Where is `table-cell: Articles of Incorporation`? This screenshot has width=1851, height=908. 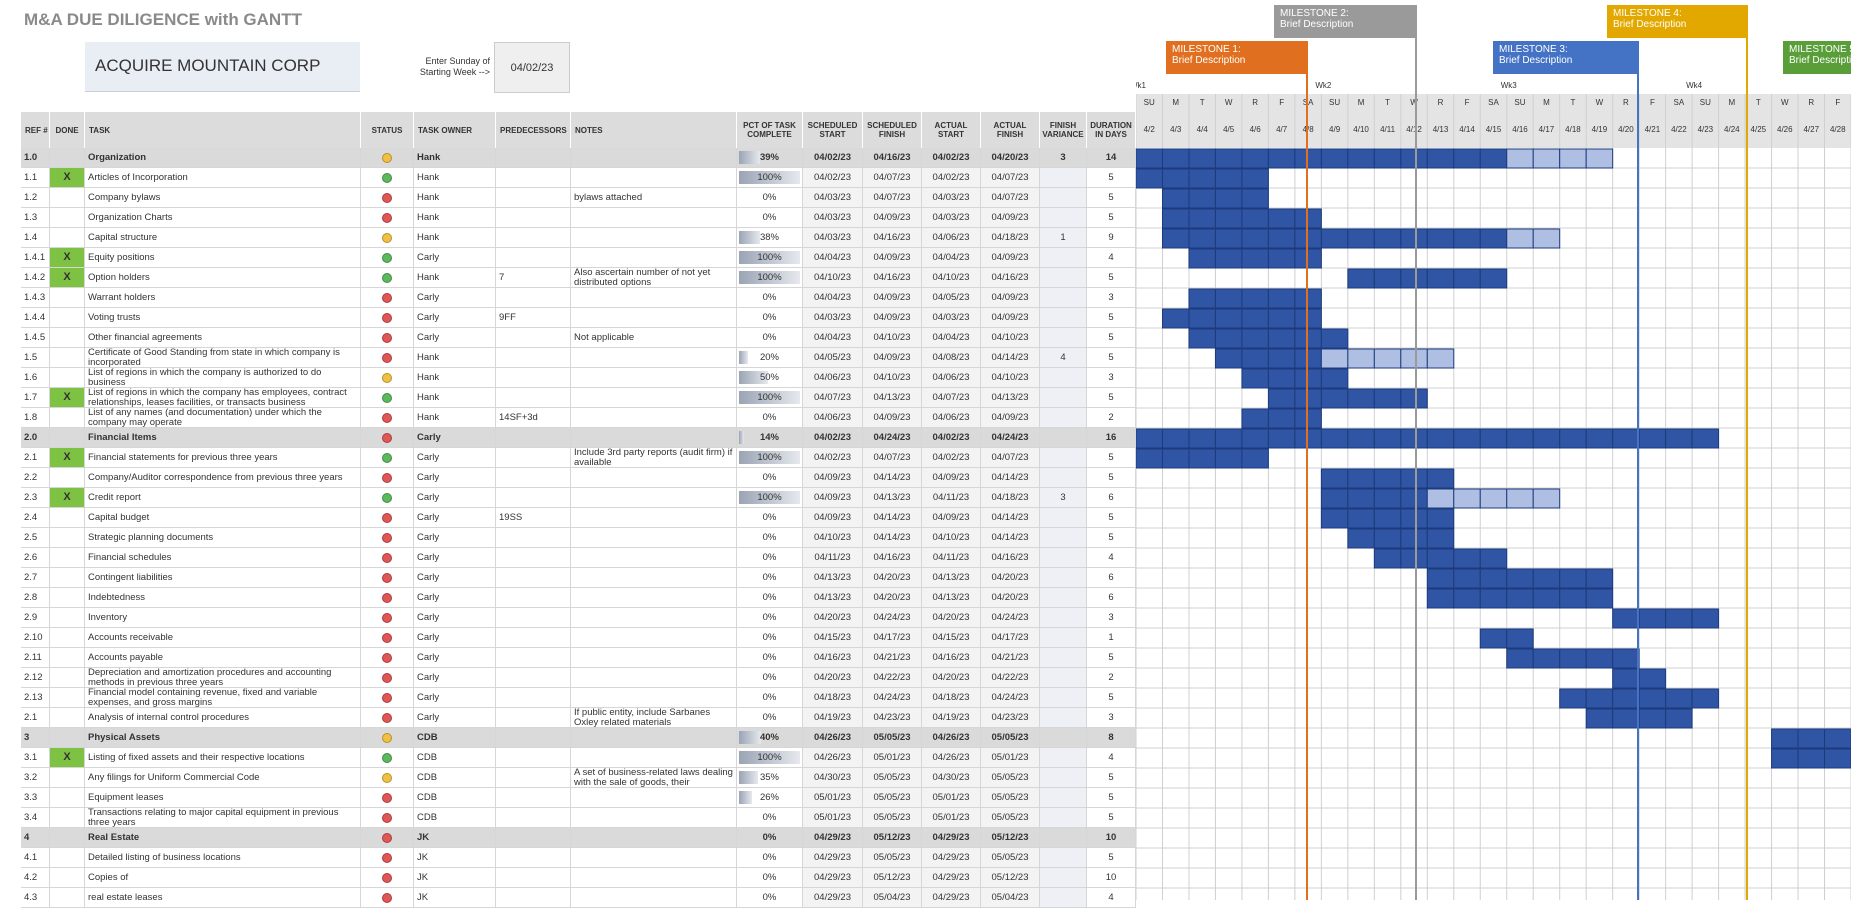 table-cell: Articles of Incorporation is located at coordinates (223, 178).